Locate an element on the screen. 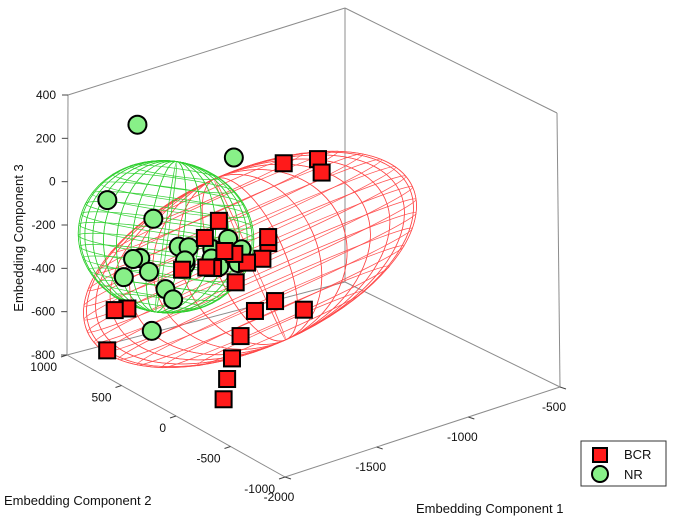 This screenshot has height=525, width=674. z-tick-label-0: -800 is located at coordinates (43, 355).